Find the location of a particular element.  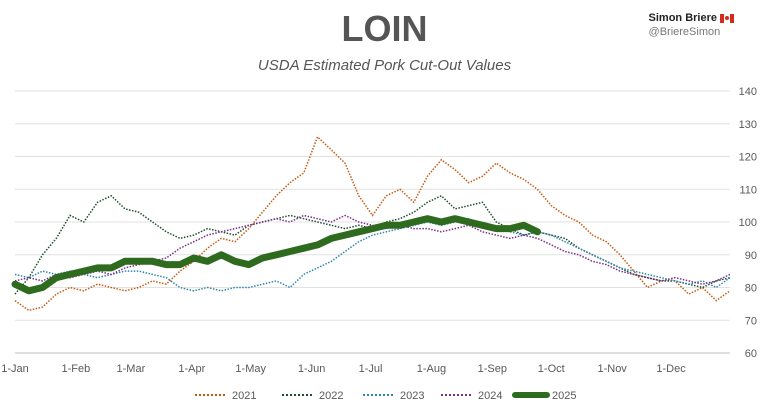

y-tick-label: 110 is located at coordinates (748, 190).